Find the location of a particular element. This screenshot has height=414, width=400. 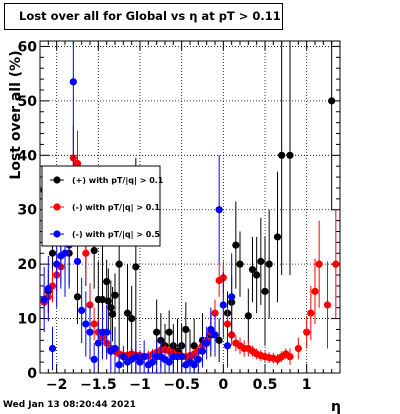

y-tick-label: 40 is located at coordinates (28, 156).